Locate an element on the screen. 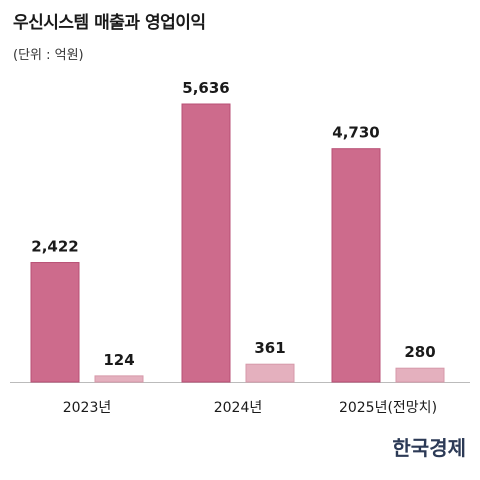  profit-label-2: 361 is located at coordinates (269, 348).